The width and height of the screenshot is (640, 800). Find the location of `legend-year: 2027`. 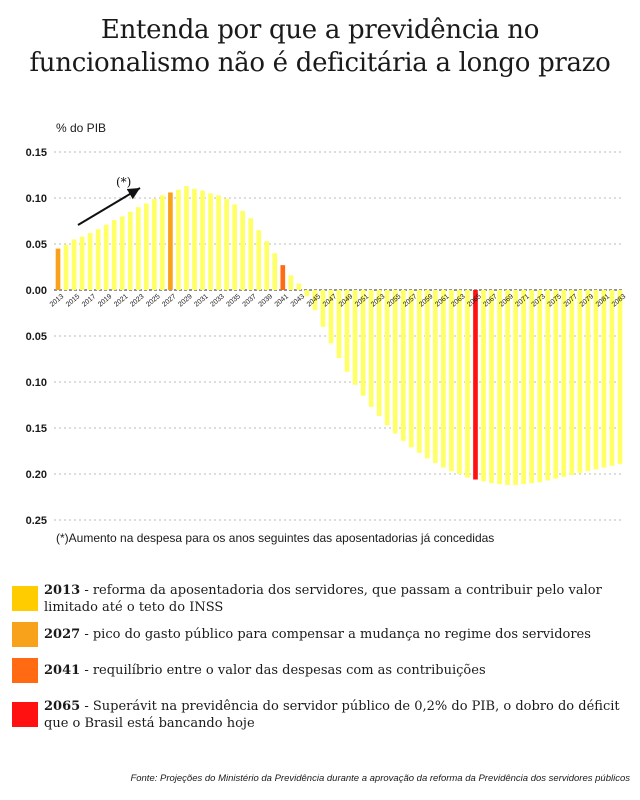

legend-year: 2027 is located at coordinates (62, 634).